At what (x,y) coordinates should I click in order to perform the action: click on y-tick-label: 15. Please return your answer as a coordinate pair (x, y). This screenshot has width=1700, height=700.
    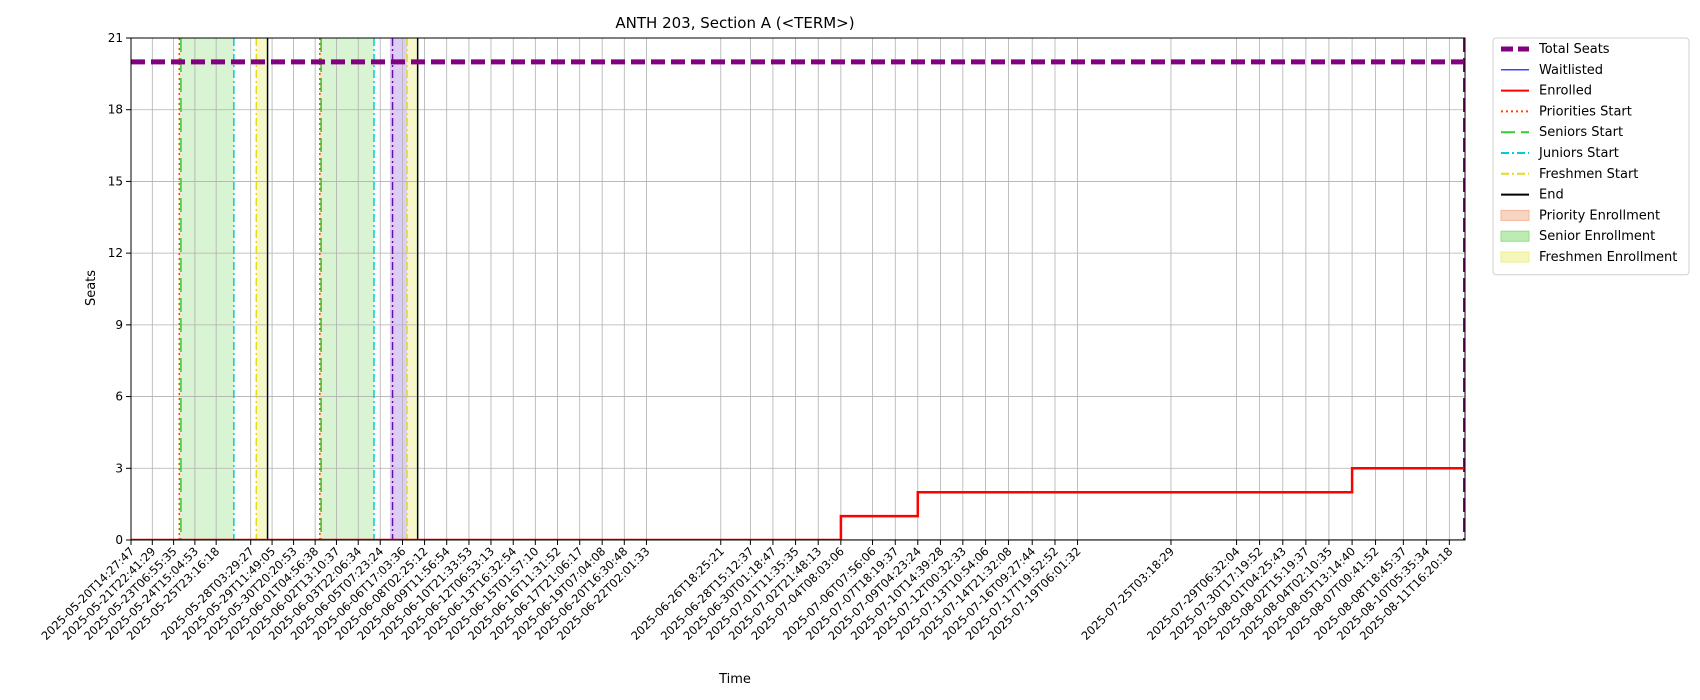
    Looking at the image, I should click on (115, 181).